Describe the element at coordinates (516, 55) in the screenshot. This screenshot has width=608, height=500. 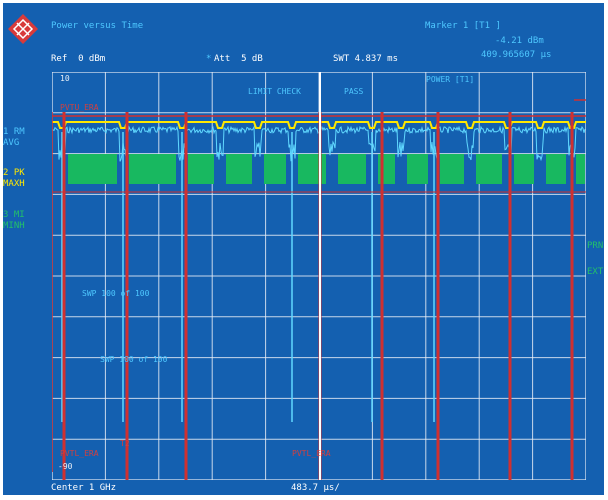
I see `marker-time: 409.965607 µs` at that location.